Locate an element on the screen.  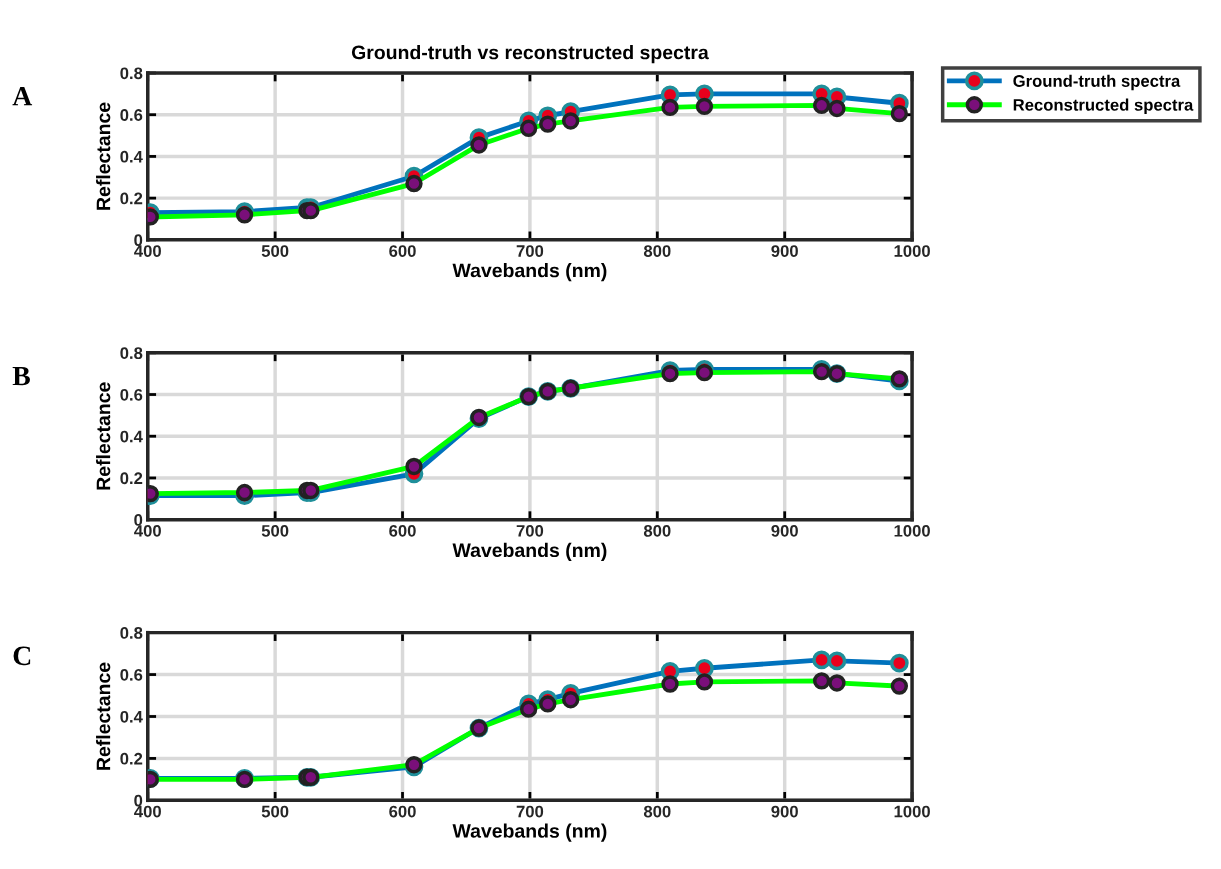
chart-title: Ground-truth vs reconstructed spectra is located at coordinates (530, 54).